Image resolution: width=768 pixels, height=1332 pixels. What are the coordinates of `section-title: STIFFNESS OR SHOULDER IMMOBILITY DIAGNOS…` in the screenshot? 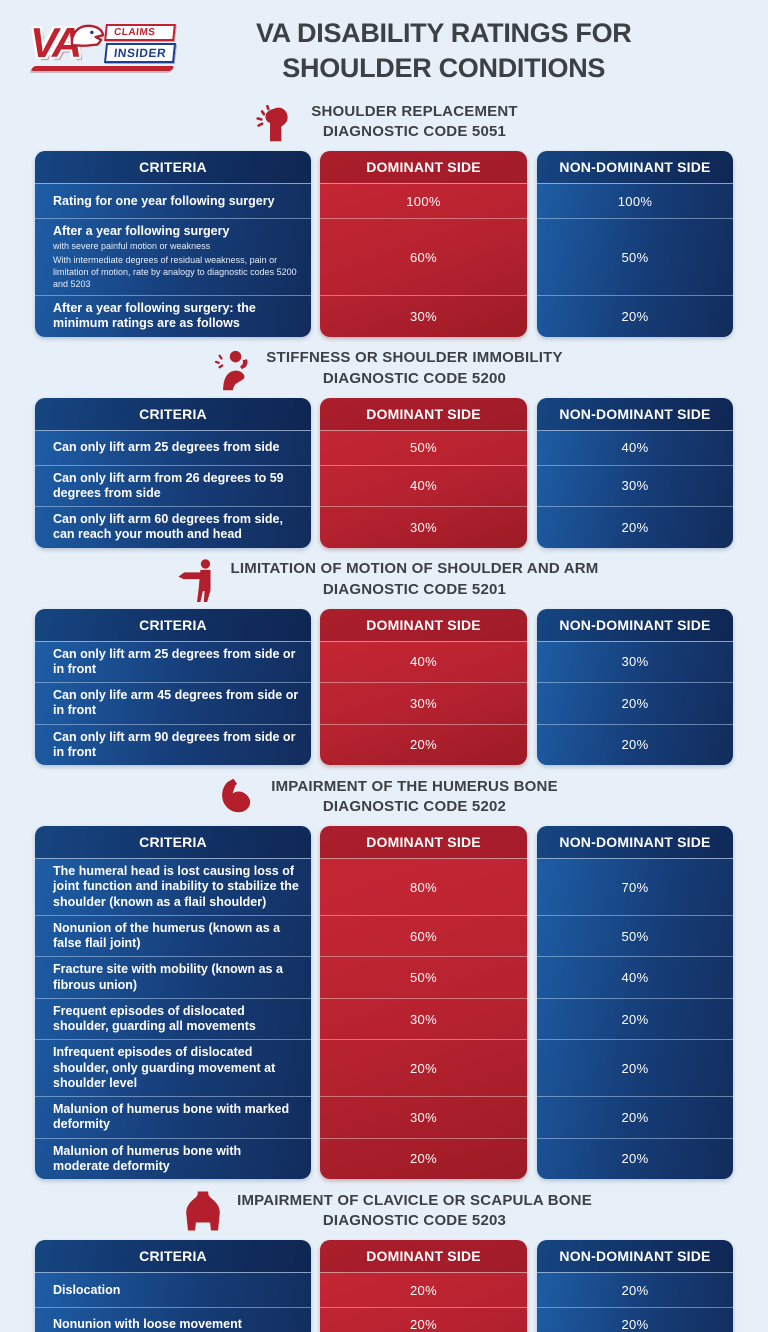 It's located at (414, 368).